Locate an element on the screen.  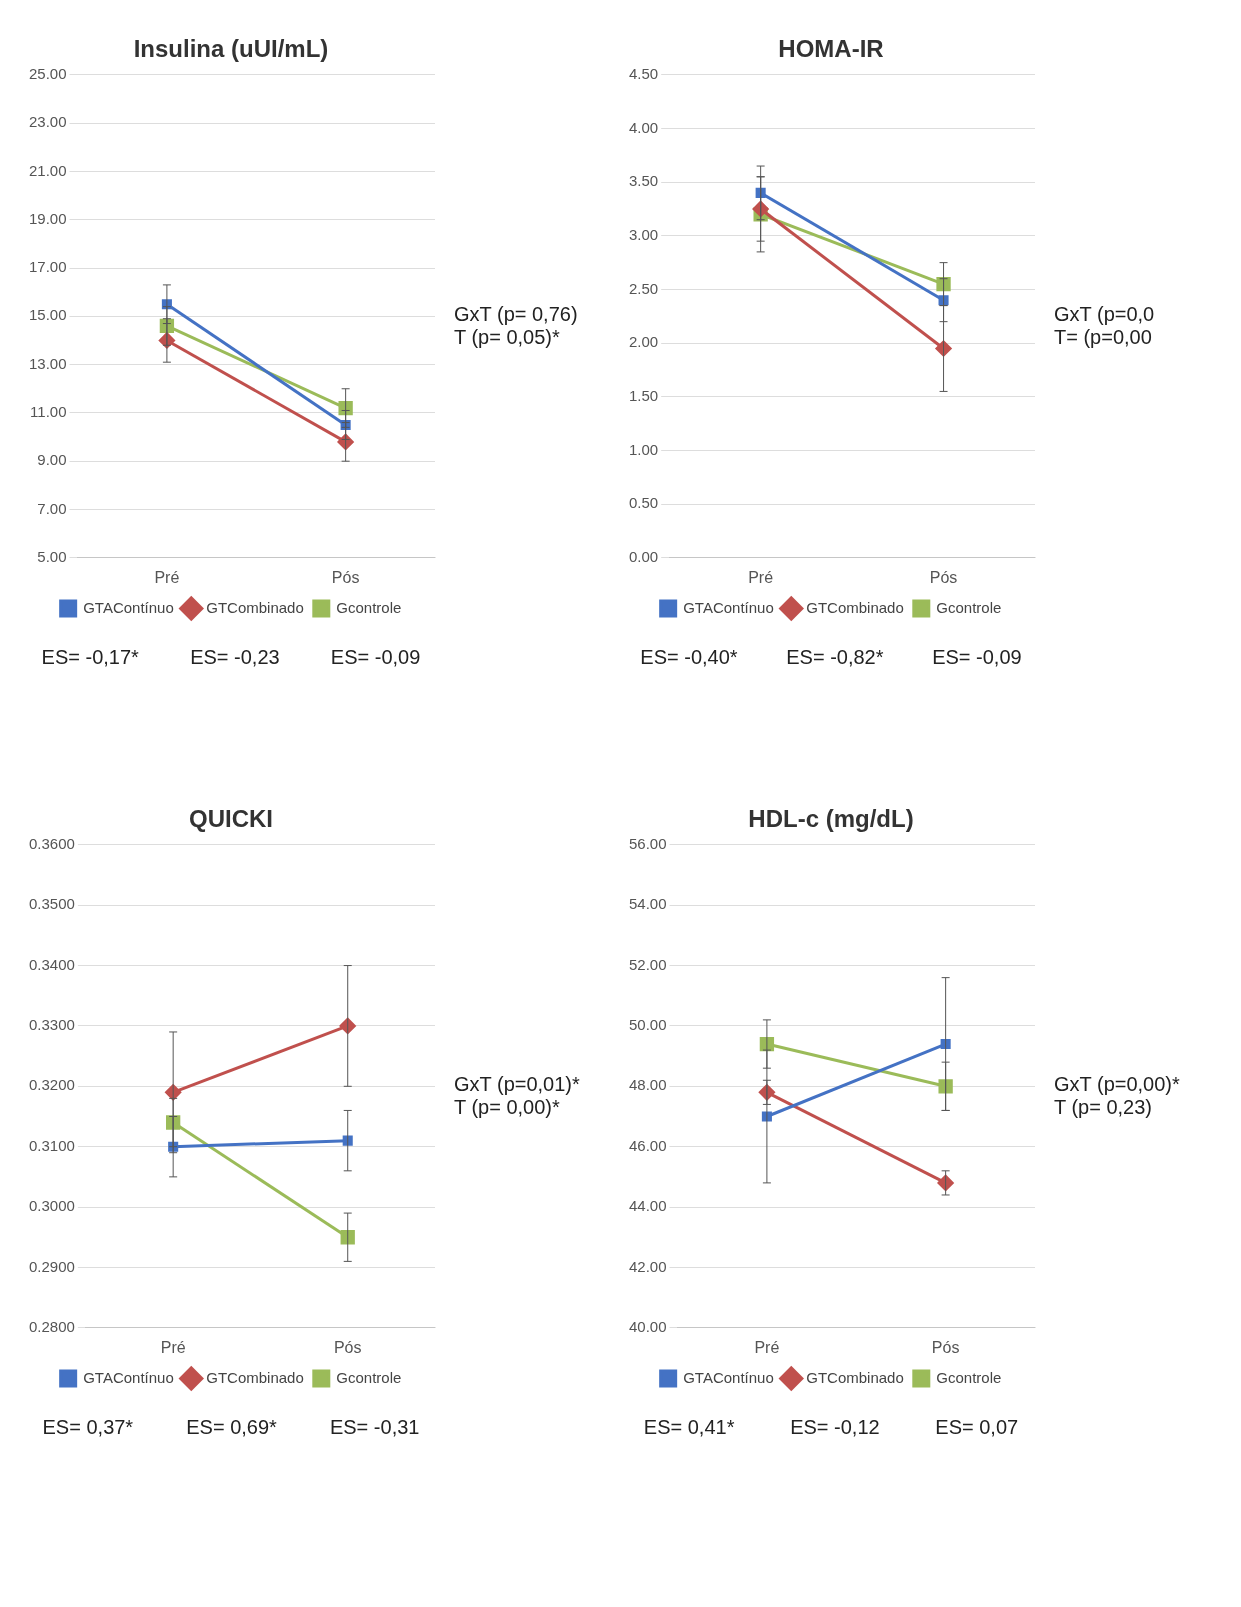
text: GxT (p= 0,76) is located at coordinates (516, 314).